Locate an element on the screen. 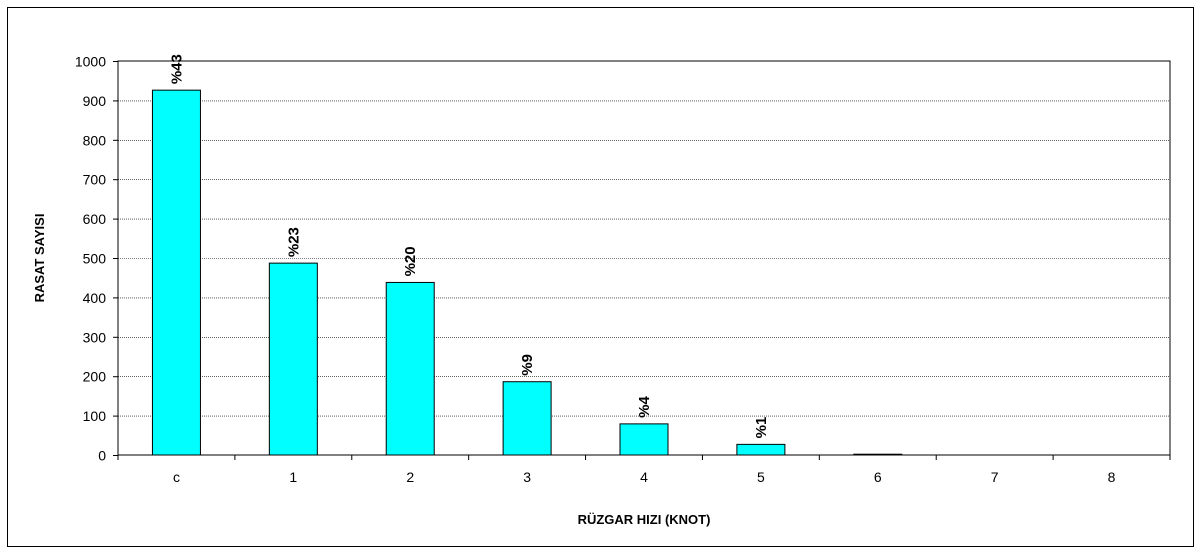 Image resolution: width=1203 pixels, height=555 pixels. data-label: %20 is located at coordinates (410, 261).